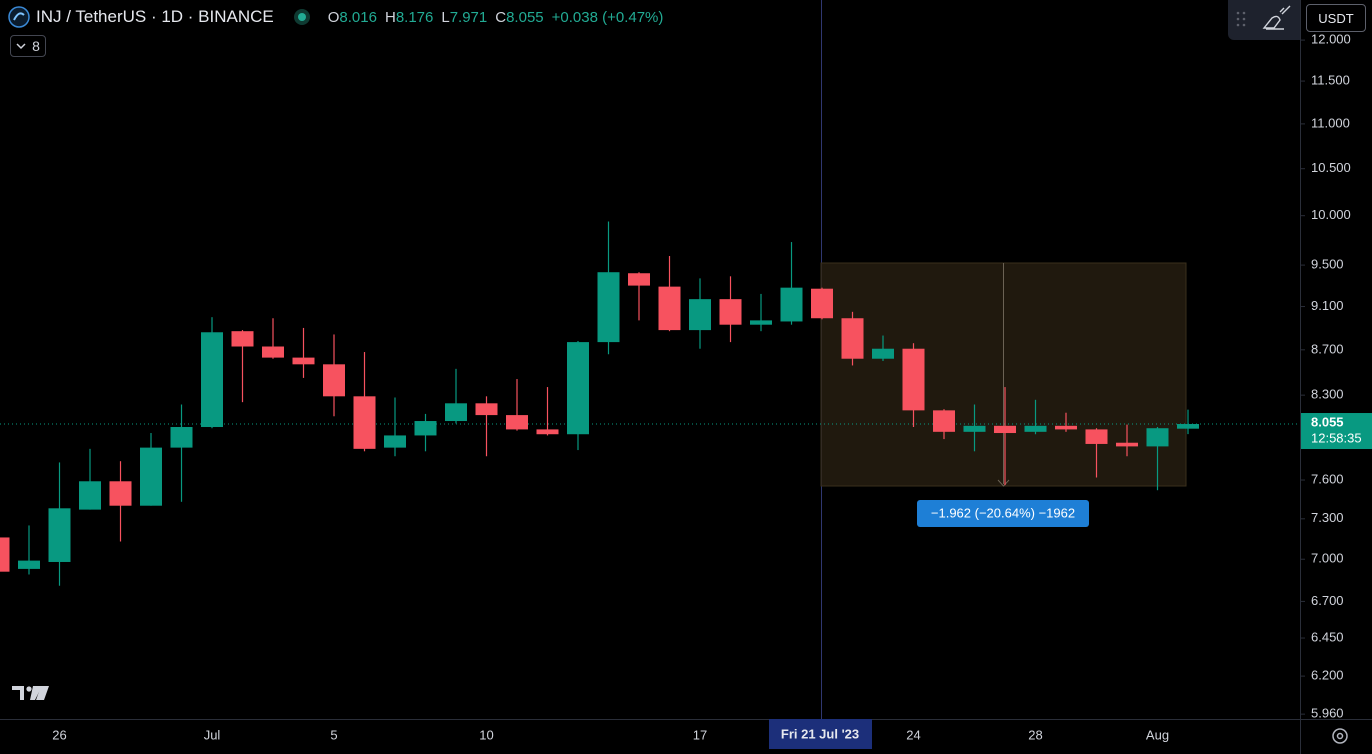  Describe the element at coordinates (390, 17) in the screenshot. I see `ohlc-key: H` at that location.